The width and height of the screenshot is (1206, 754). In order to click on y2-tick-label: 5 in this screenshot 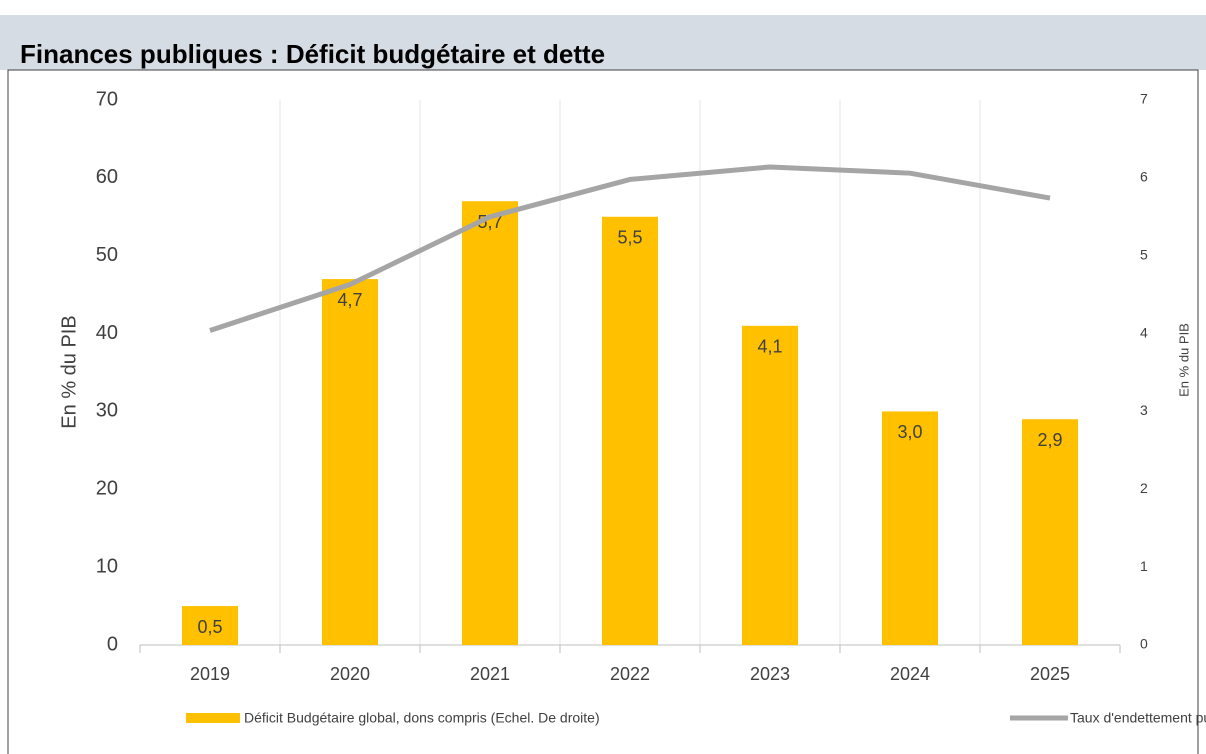, I will do `click(1144, 254)`.